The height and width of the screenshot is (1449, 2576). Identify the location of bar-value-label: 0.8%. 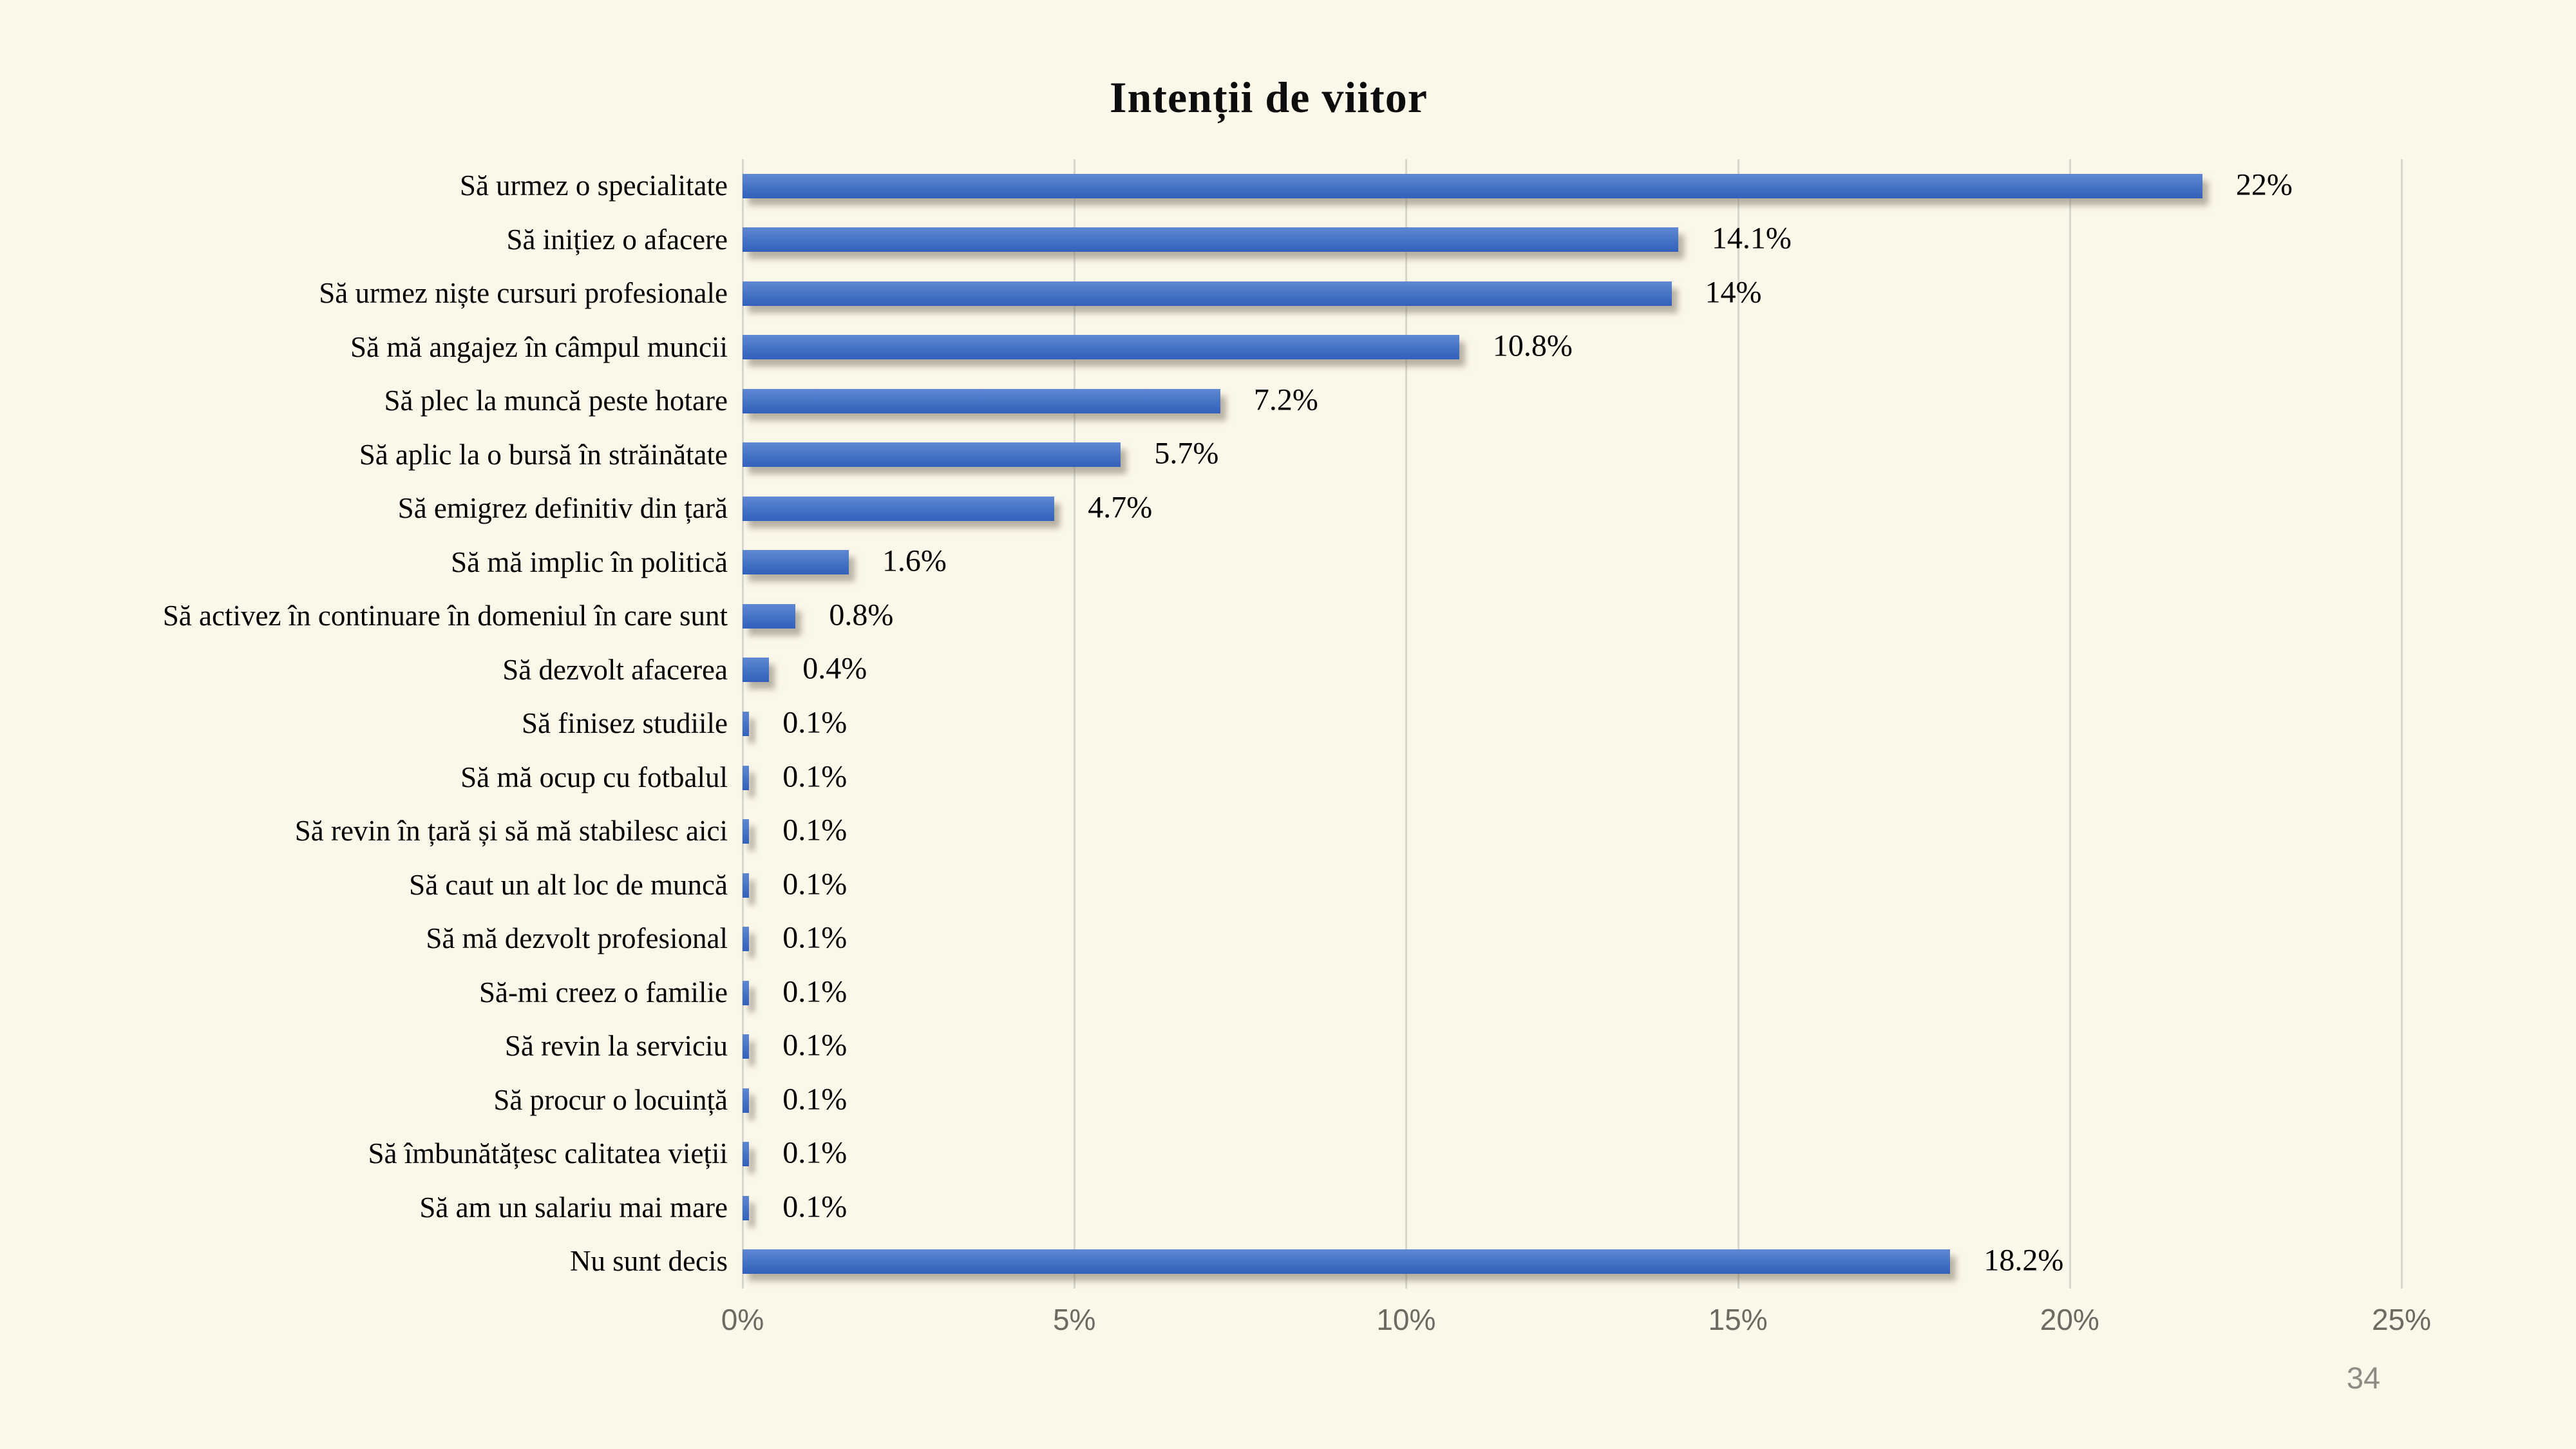
(861, 615).